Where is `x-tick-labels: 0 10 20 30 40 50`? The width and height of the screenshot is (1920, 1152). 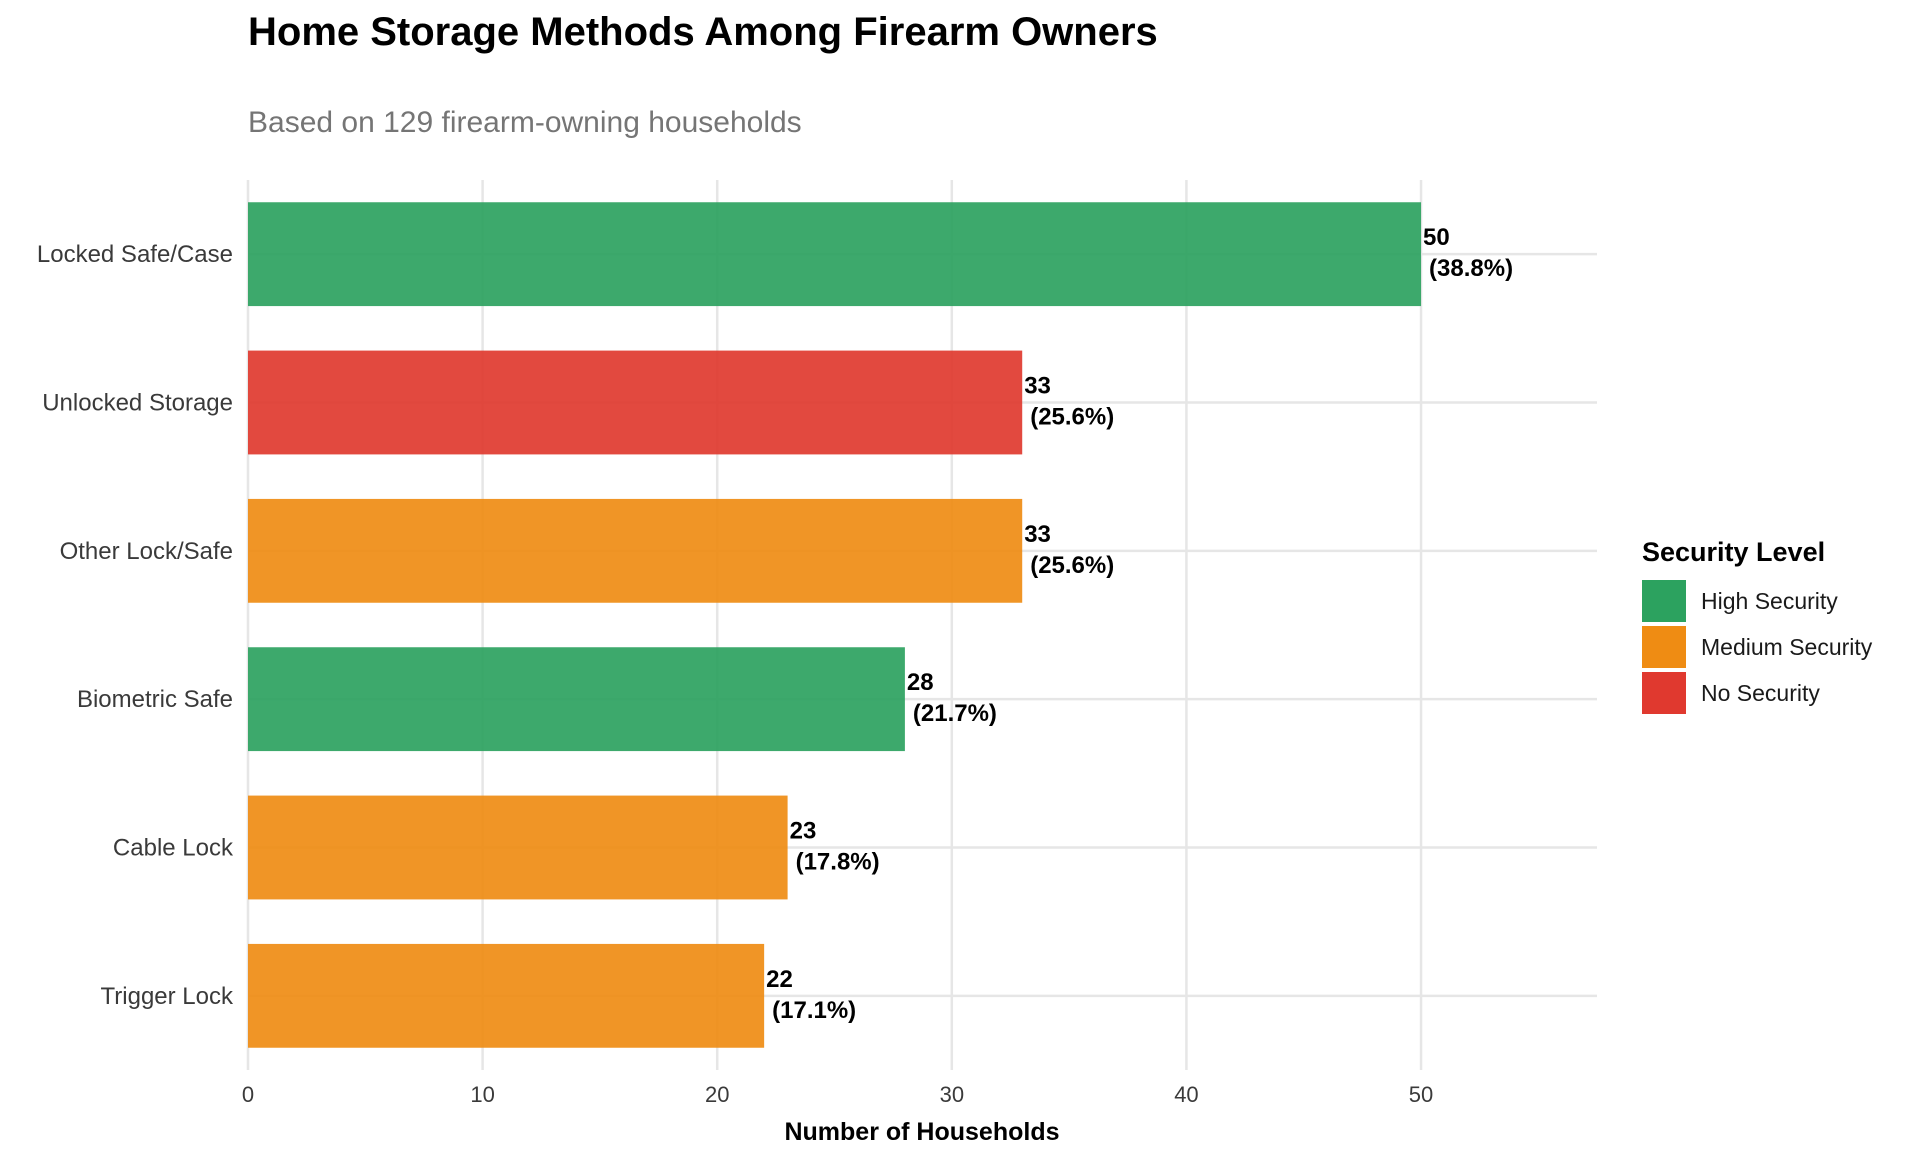
x-tick-labels: 0 10 20 30 40 50 is located at coordinates (837, 1094).